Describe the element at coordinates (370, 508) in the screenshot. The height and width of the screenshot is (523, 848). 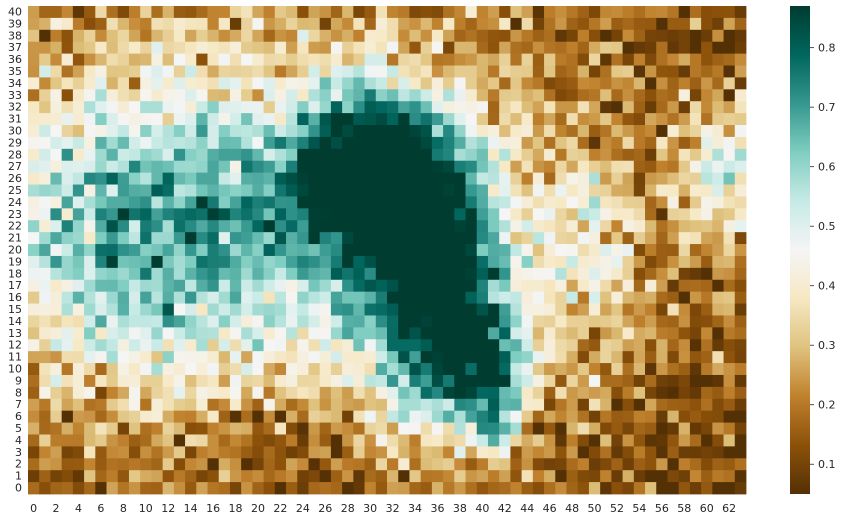
I see `x-tick-label: 30` at that location.